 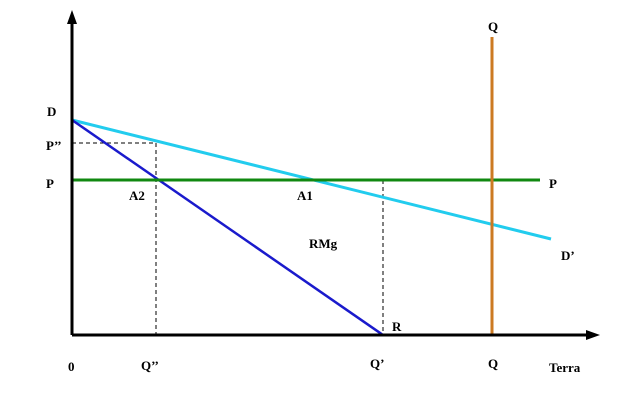 What do you see at coordinates (54, 145) in the screenshot?
I see `label: P’’` at bounding box center [54, 145].